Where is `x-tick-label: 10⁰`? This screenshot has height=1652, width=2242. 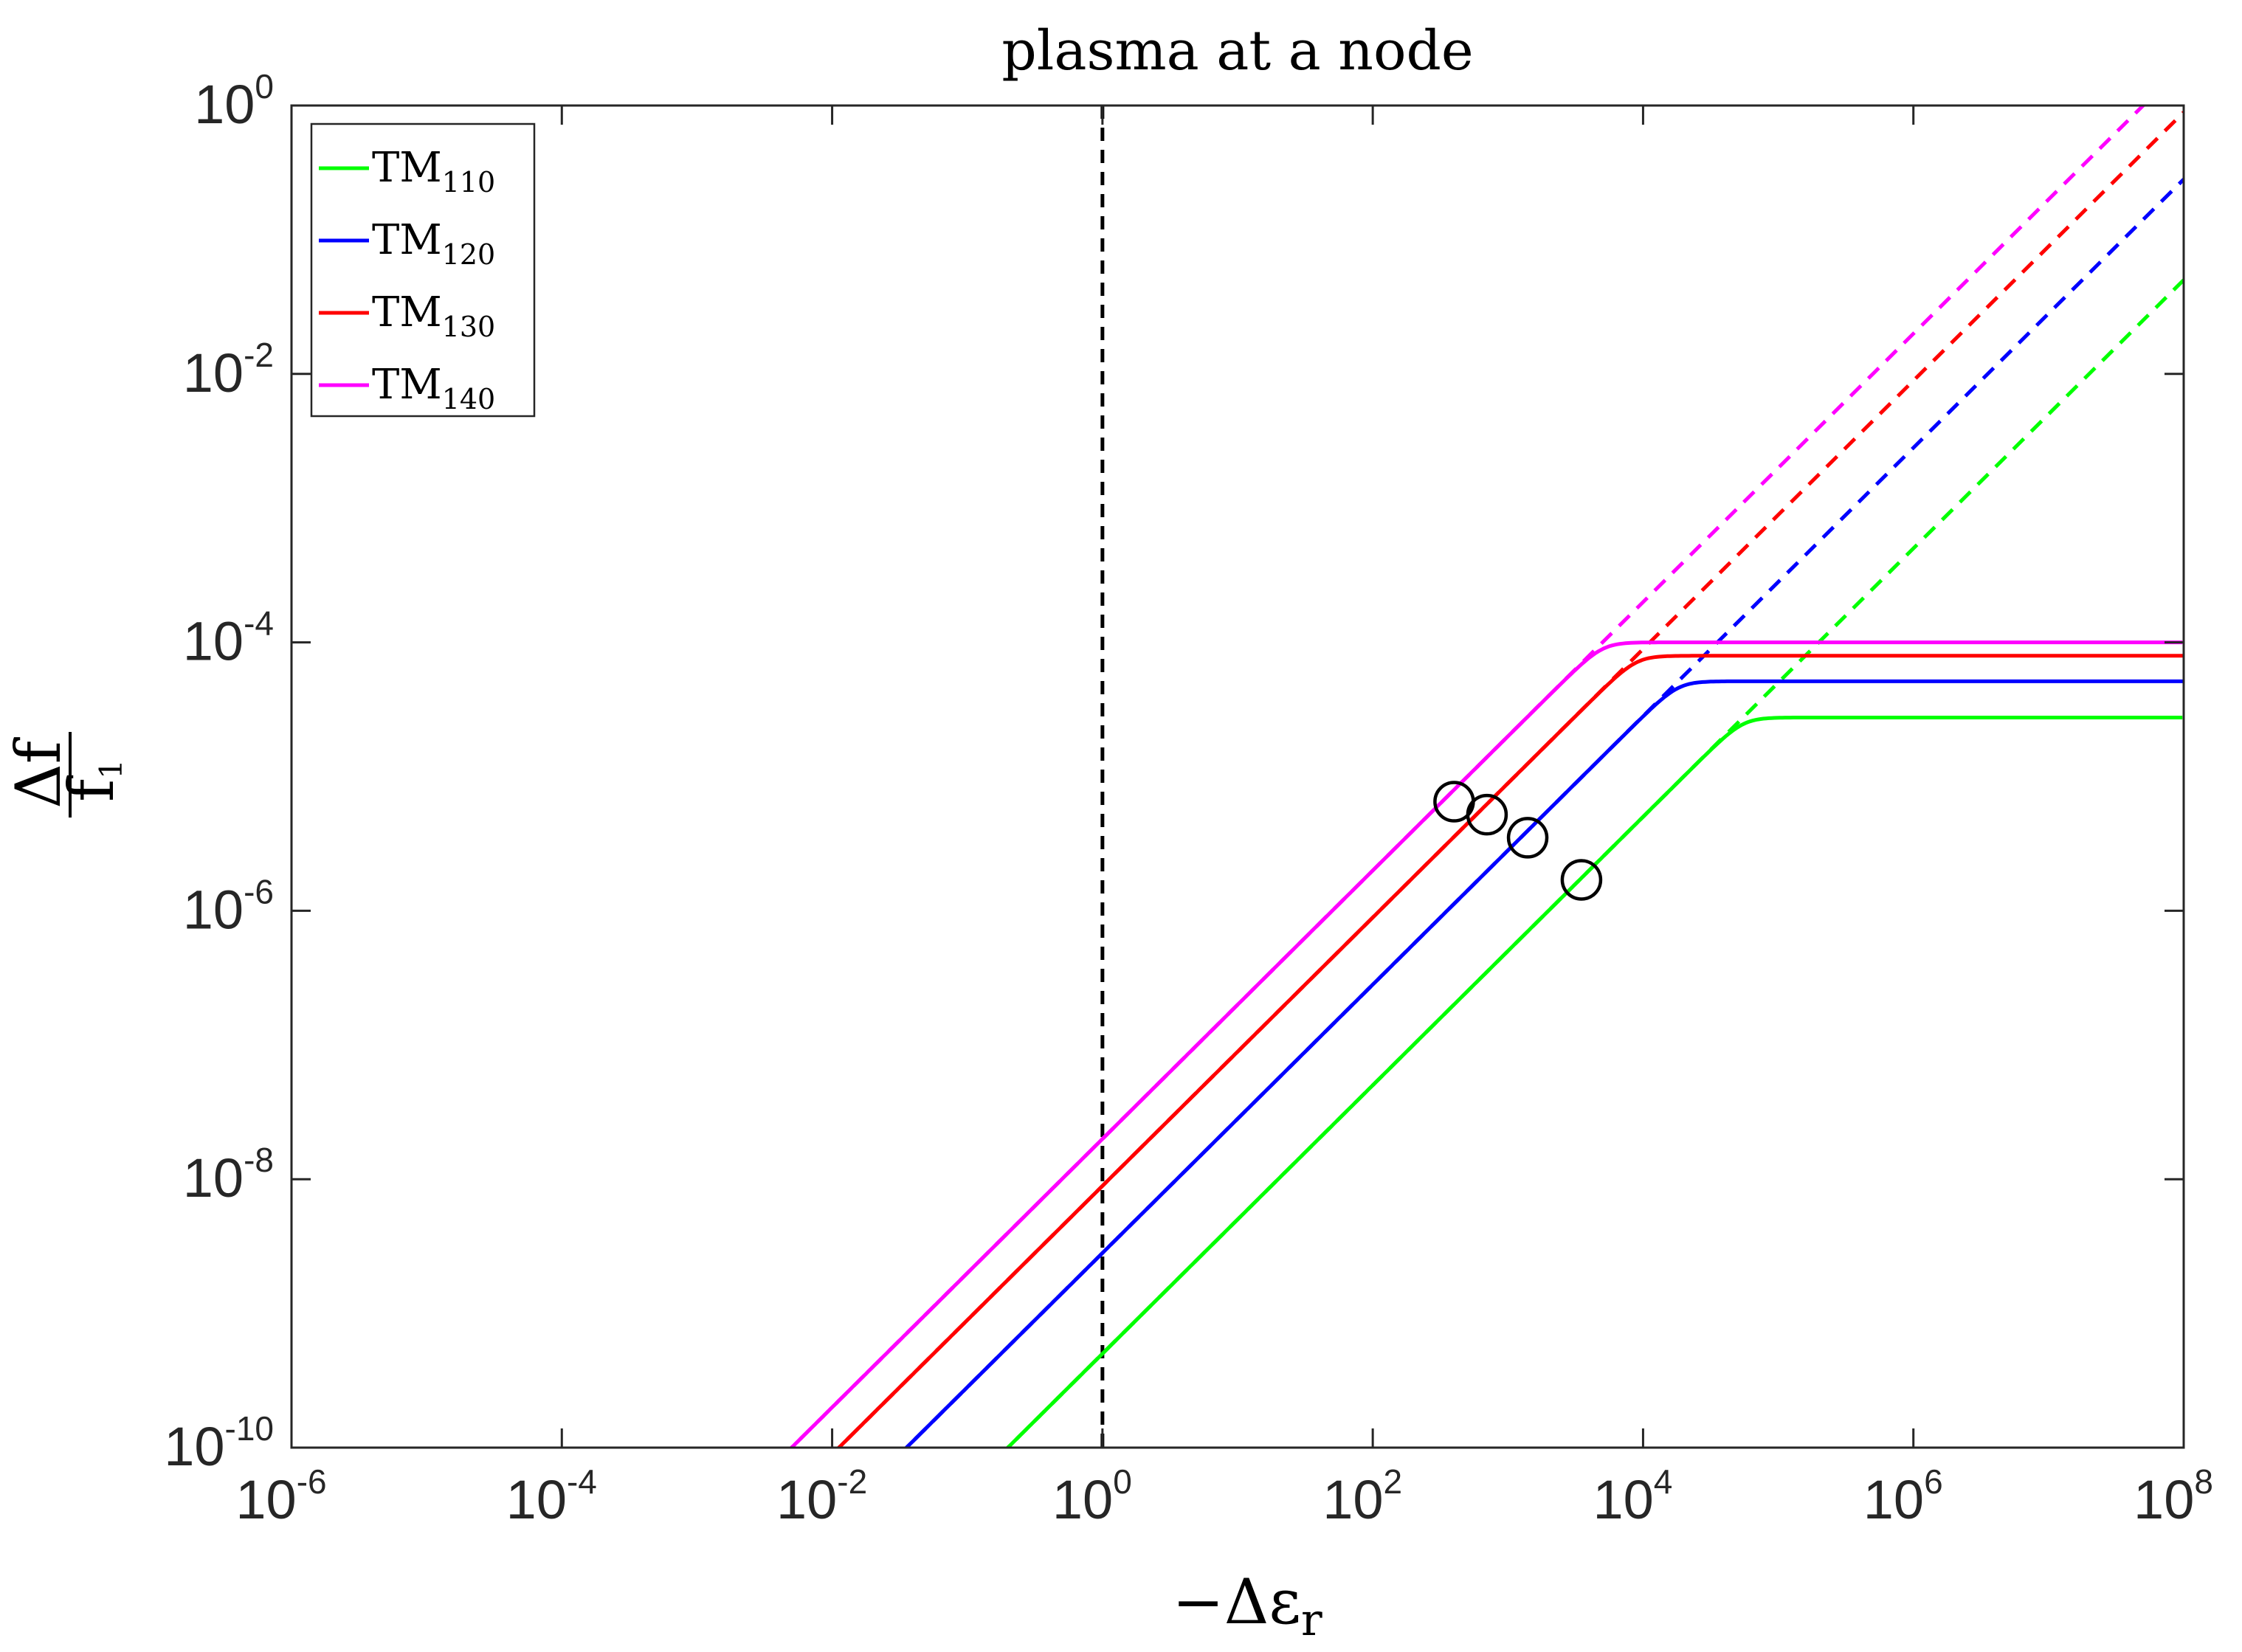
x-tick-label: 10⁰ is located at coordinates (1092, 1496).